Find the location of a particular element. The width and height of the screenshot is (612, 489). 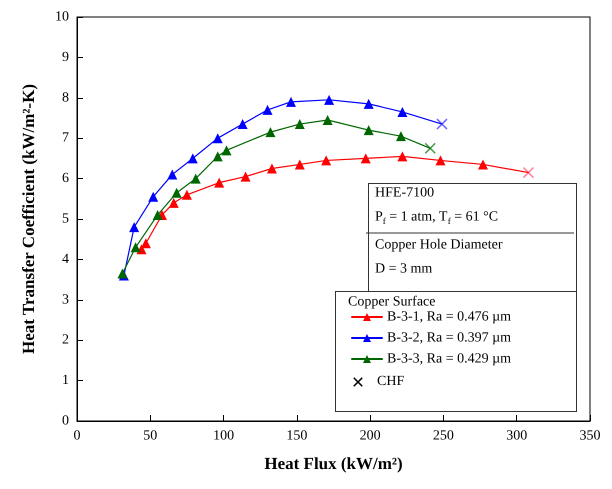

legend-title: Copper Surface is located at coordinates (392, 302).